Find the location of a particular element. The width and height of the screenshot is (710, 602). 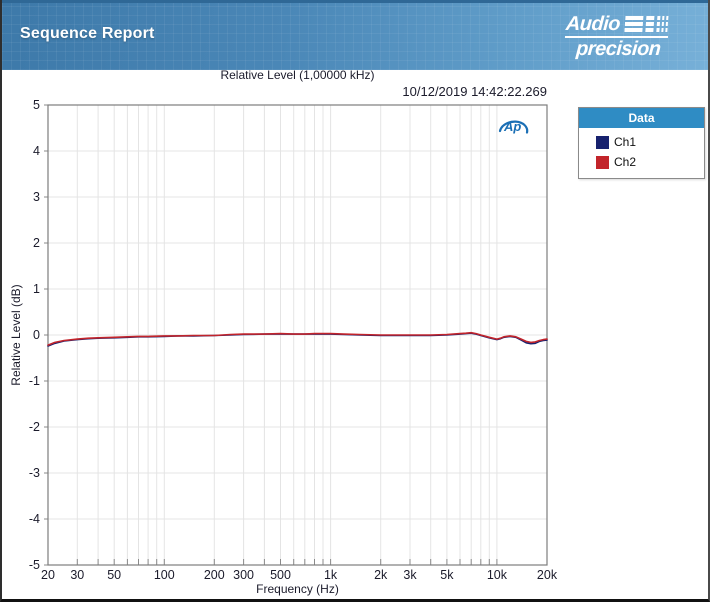

y-tick-marks is located at coordinates (46, 335).